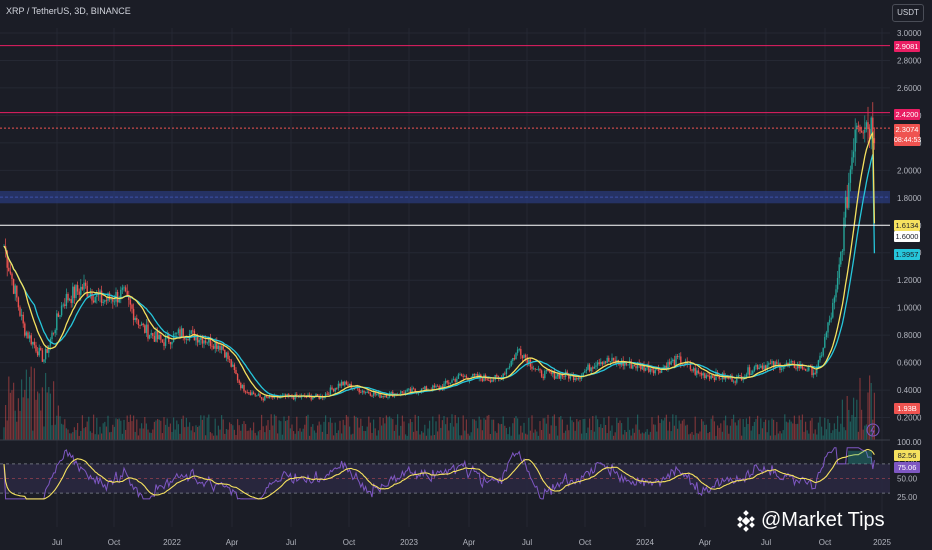 The image size is (932, 550). What do you see at coordinates (908, 13) in the screenshot?
I see `currency-button: USDT` at bounding box center [908, 13].